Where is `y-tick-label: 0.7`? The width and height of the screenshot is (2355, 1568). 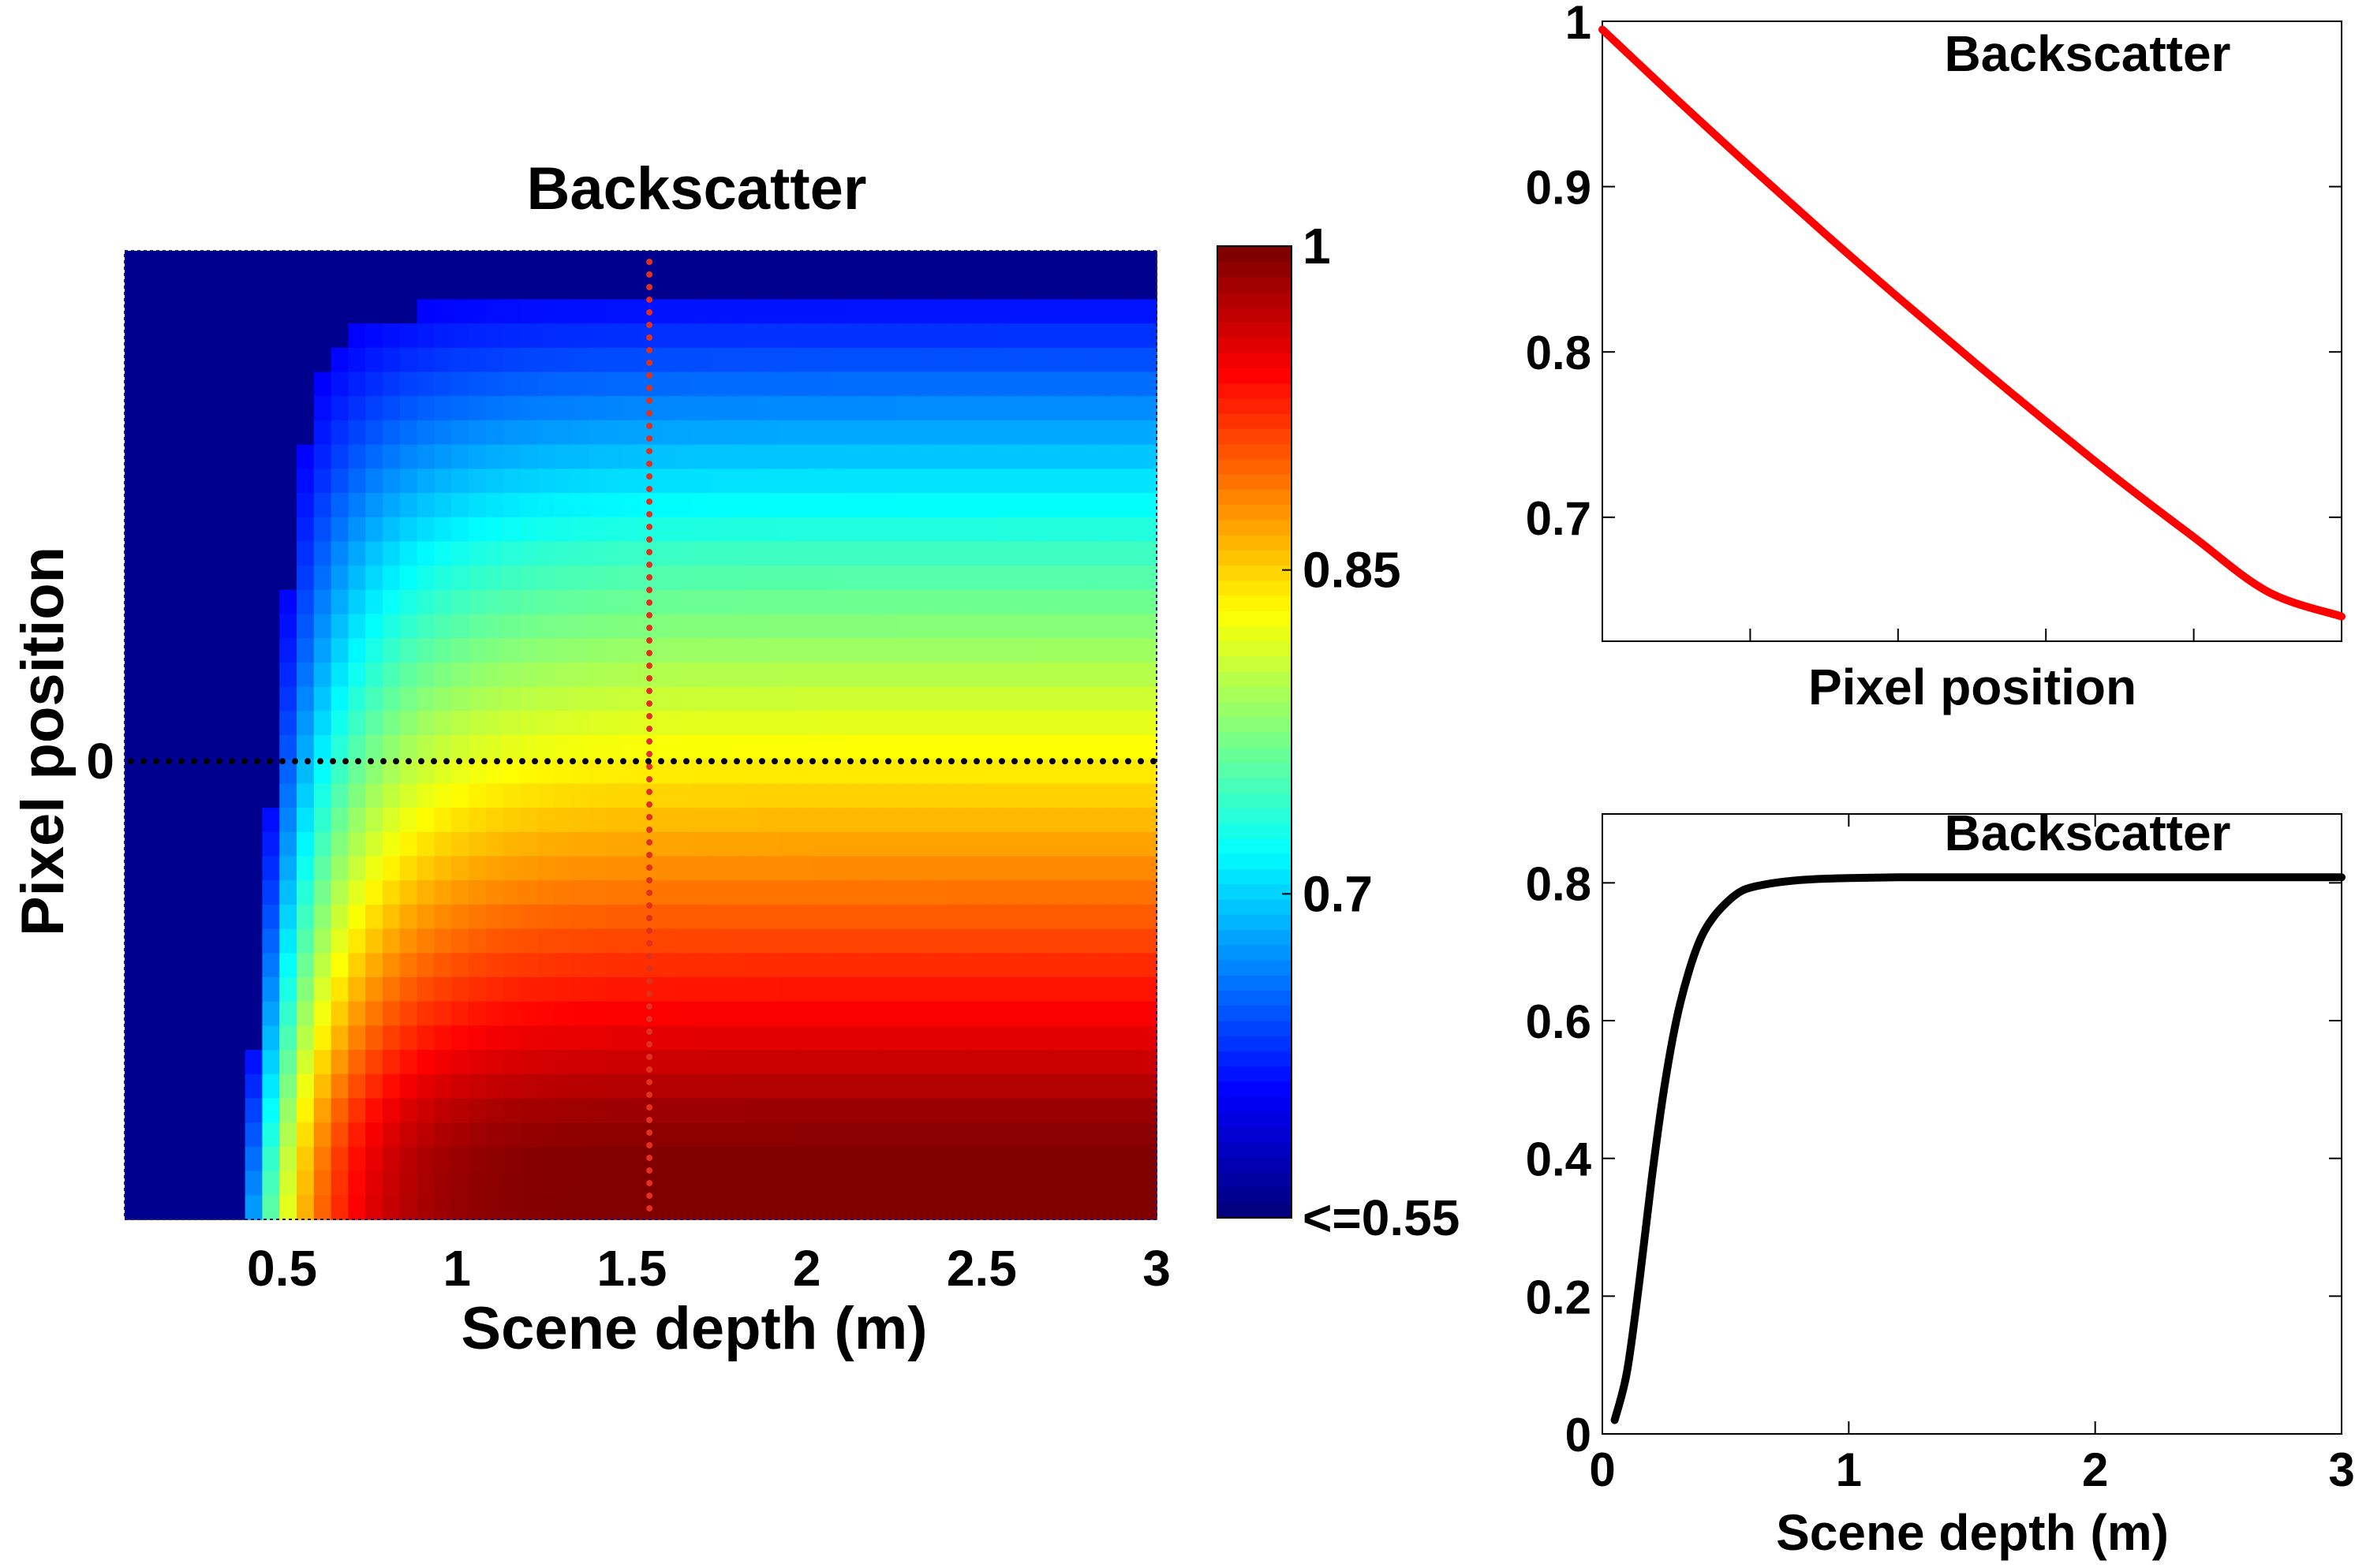 y-tick-label: 0.7 is located at coordinates (1558, 518).